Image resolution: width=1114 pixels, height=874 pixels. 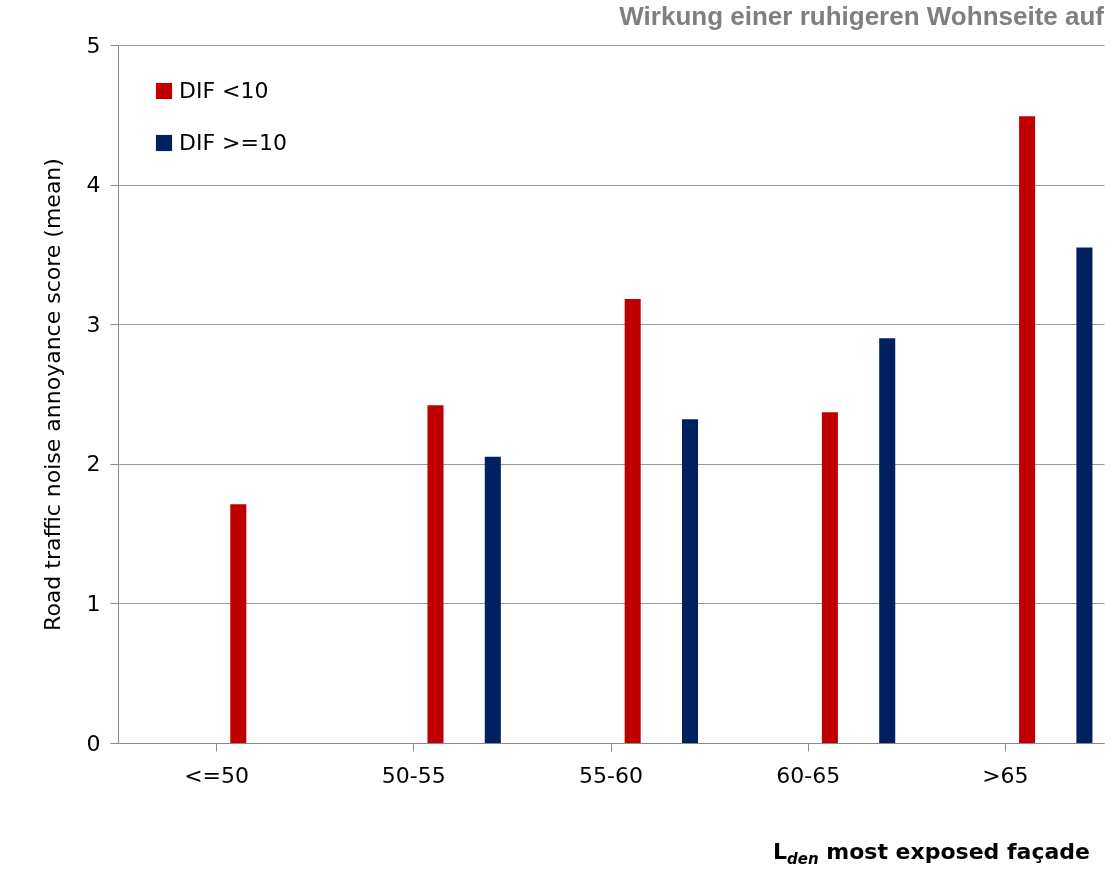 I want to click on y-axis-title: Road traffic noise annoyance score (mean), so click(x=52, y=394).